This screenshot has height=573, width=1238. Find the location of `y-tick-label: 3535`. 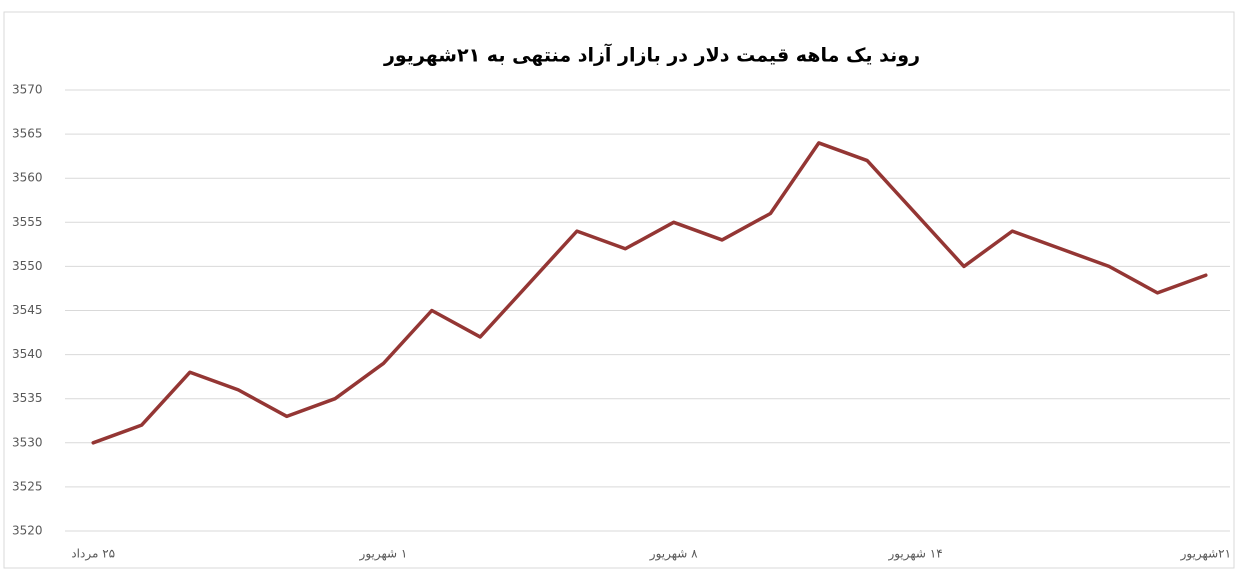

y-tick-label: 3535 is located at coordinates (27, 398).